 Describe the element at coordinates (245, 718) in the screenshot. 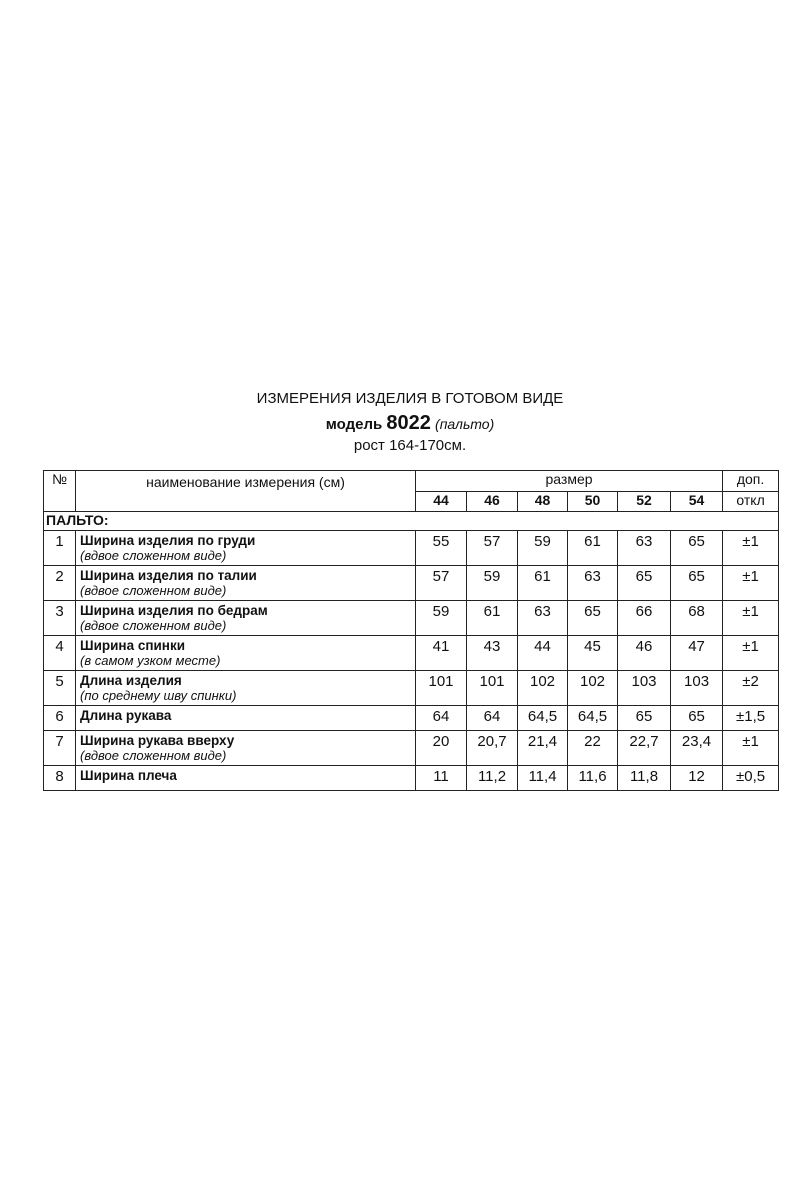

I see `measurement-name-cell: Длина рукава` at that location.